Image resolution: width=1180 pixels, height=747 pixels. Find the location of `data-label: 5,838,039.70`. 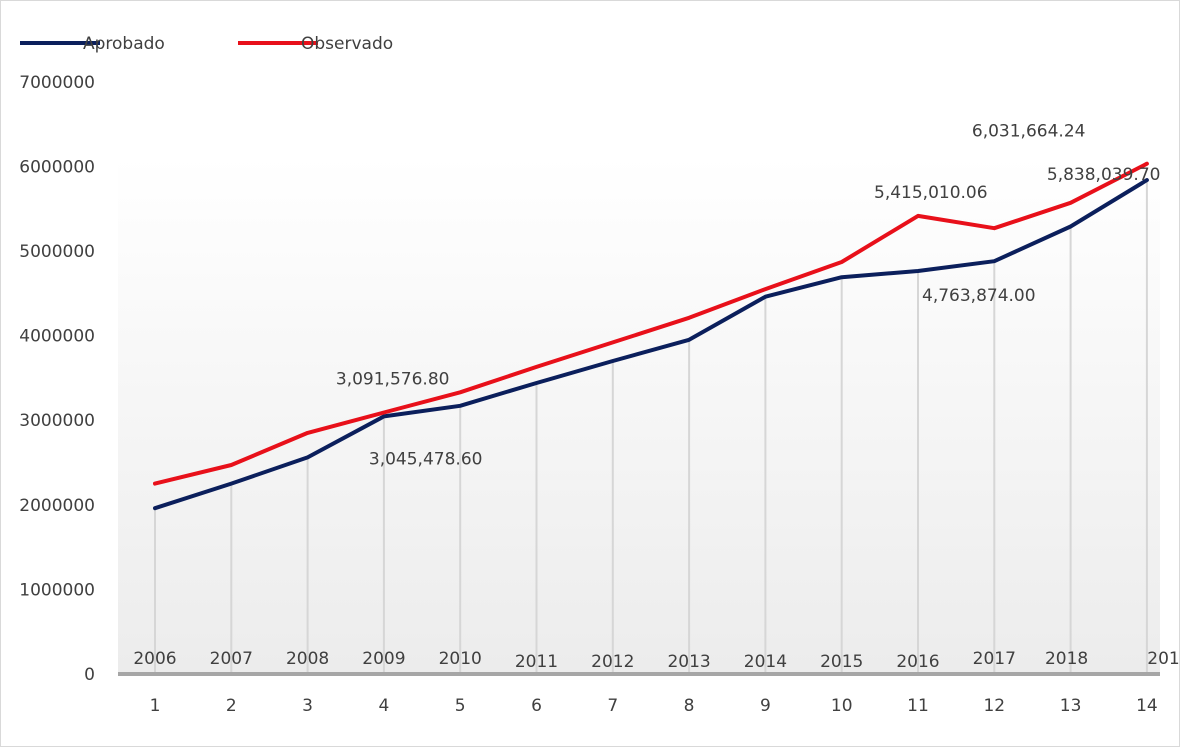

data-label: 5,838,039.70 is located at coordinates (1104, 175).